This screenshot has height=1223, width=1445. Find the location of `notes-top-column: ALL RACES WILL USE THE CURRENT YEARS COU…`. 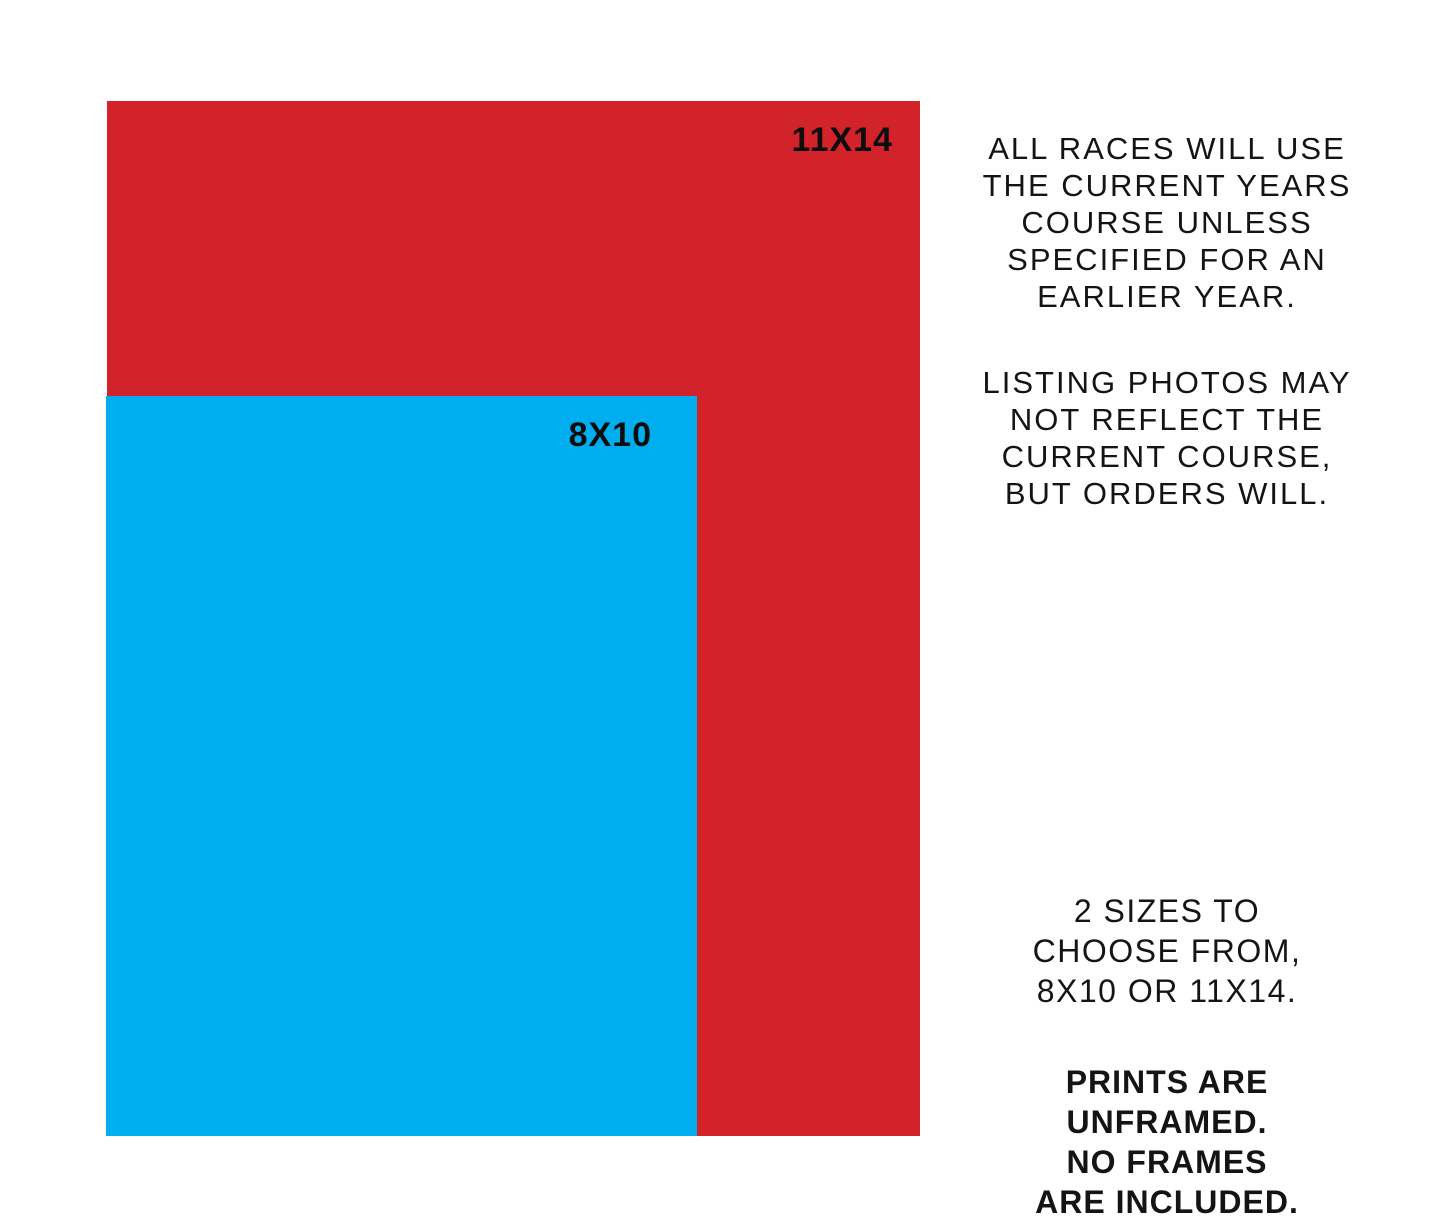

notes-top-column: ALL RACES WILL USE THE CURRENT YEARS COU… is located at coordinates (1167, 327).